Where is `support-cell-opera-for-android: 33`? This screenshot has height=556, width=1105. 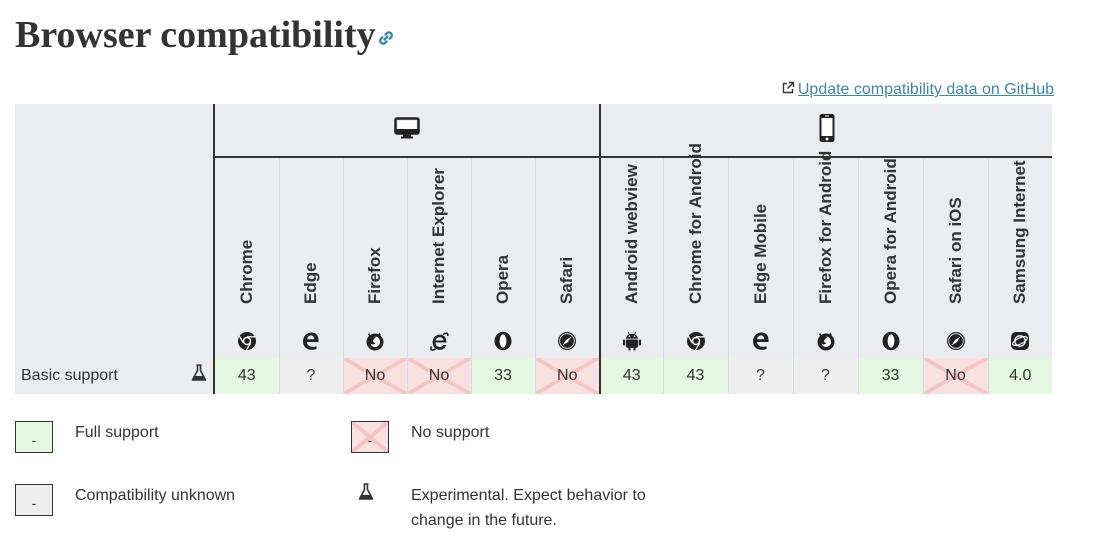 support-cell-opera-for-android: 33 is located at coordinates (890, 376).